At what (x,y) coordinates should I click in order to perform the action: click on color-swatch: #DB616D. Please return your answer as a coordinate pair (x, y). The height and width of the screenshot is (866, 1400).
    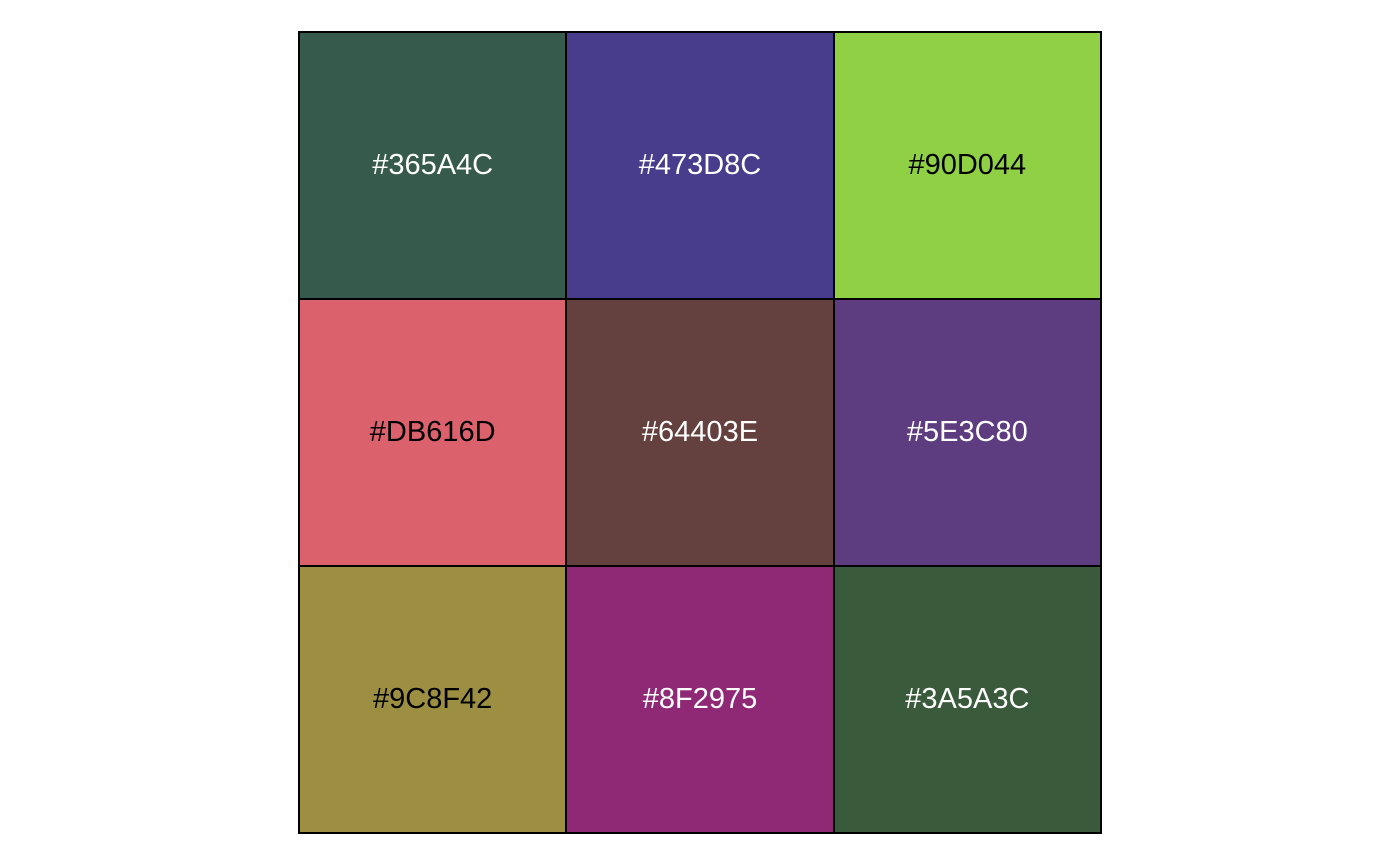
    Looking at the image, I should click on (433, 432).